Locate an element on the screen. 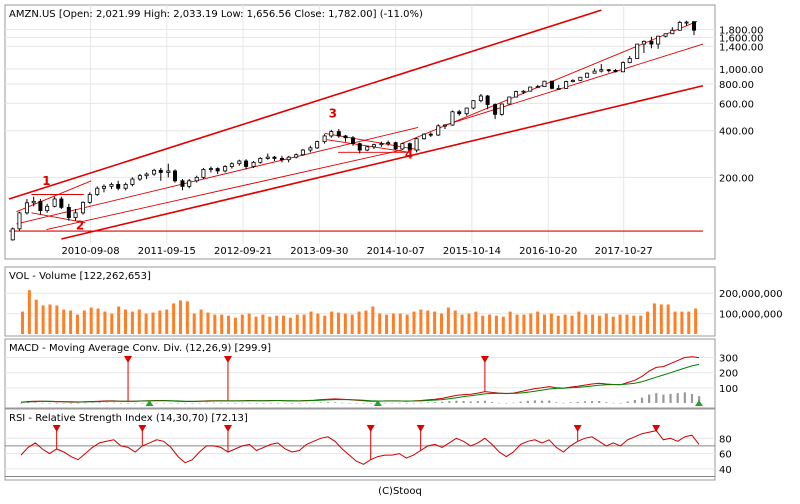  macd-line-signal is located at coordinates (360, 383).